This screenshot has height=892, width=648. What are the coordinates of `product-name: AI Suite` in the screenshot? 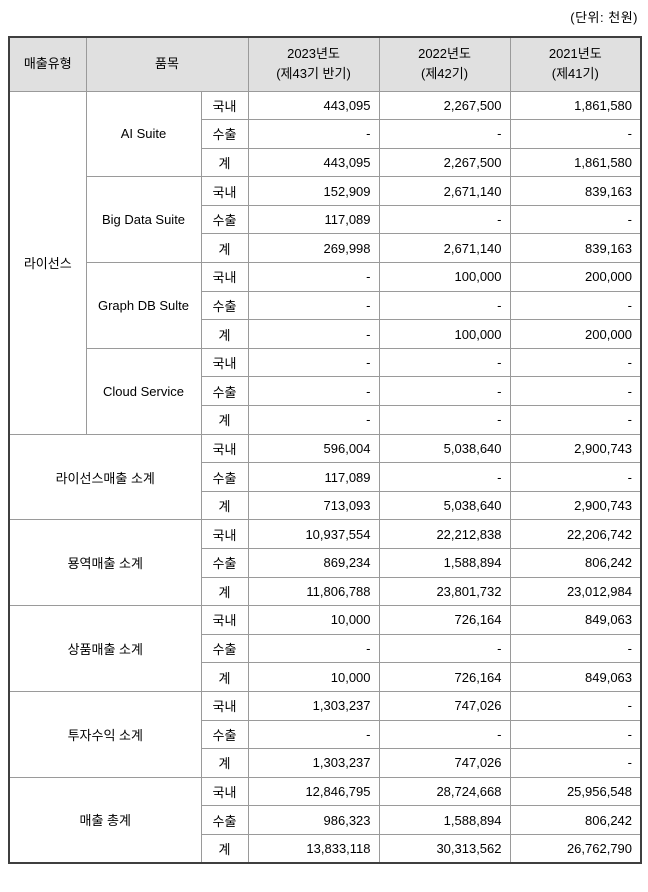 It's located at (143, 134).